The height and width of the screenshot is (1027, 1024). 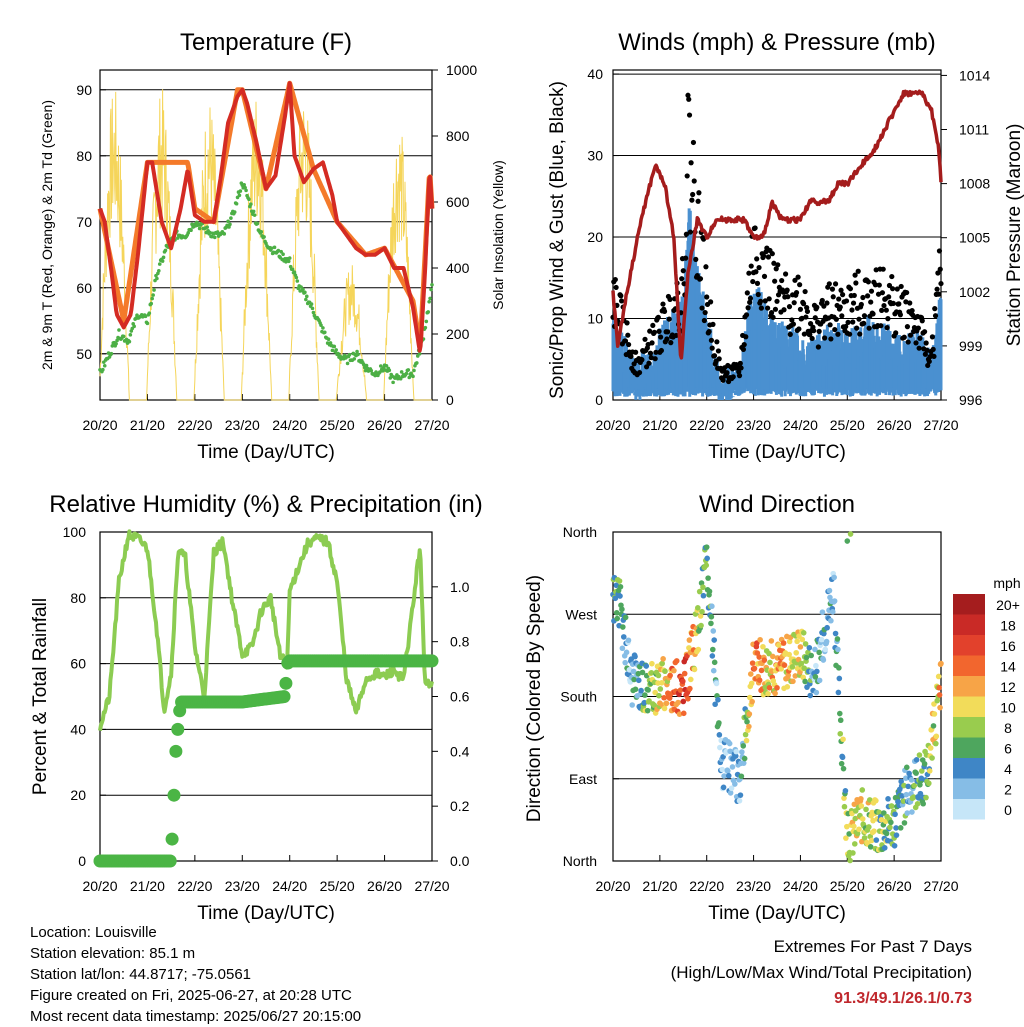 What do you see at coordinates (974, 130) in the screenshot?
I see `winds-y2-tick-label: 1011` at bounding box center [974, 130].